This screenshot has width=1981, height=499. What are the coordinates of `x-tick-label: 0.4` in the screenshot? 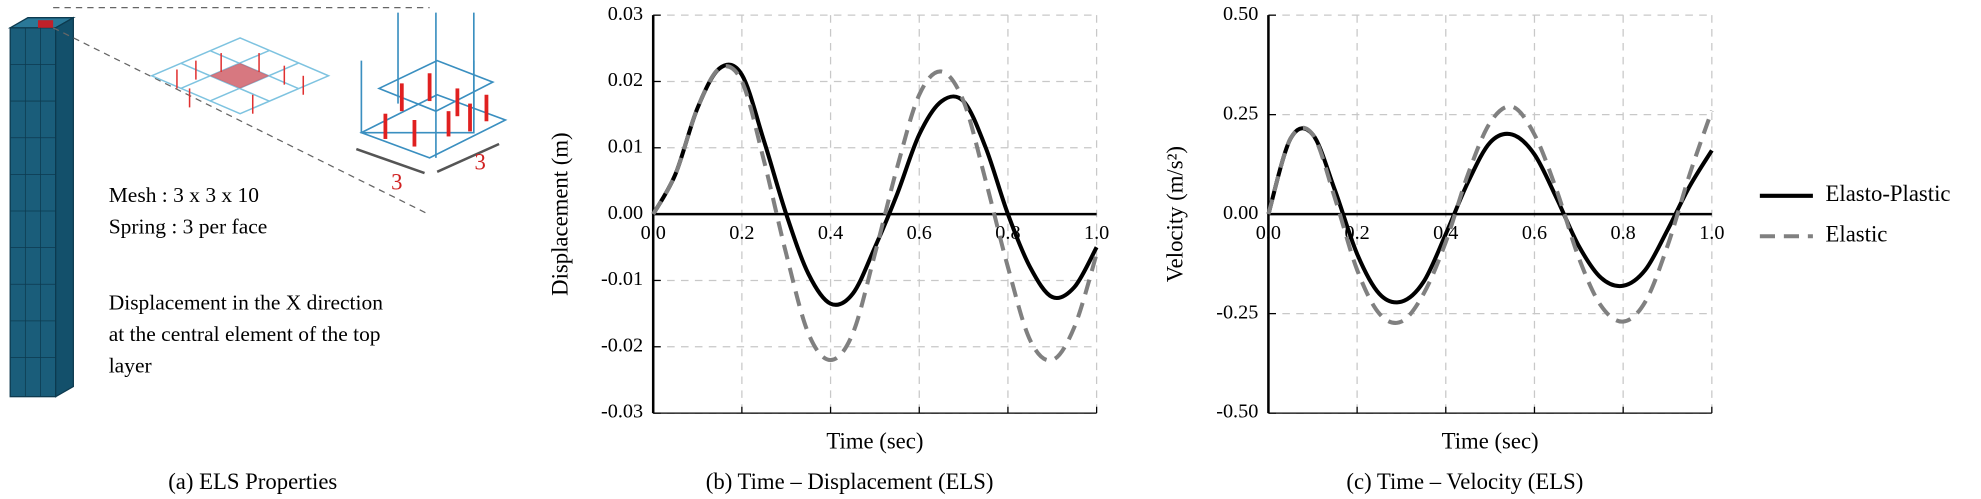 It's located at (830, 233).